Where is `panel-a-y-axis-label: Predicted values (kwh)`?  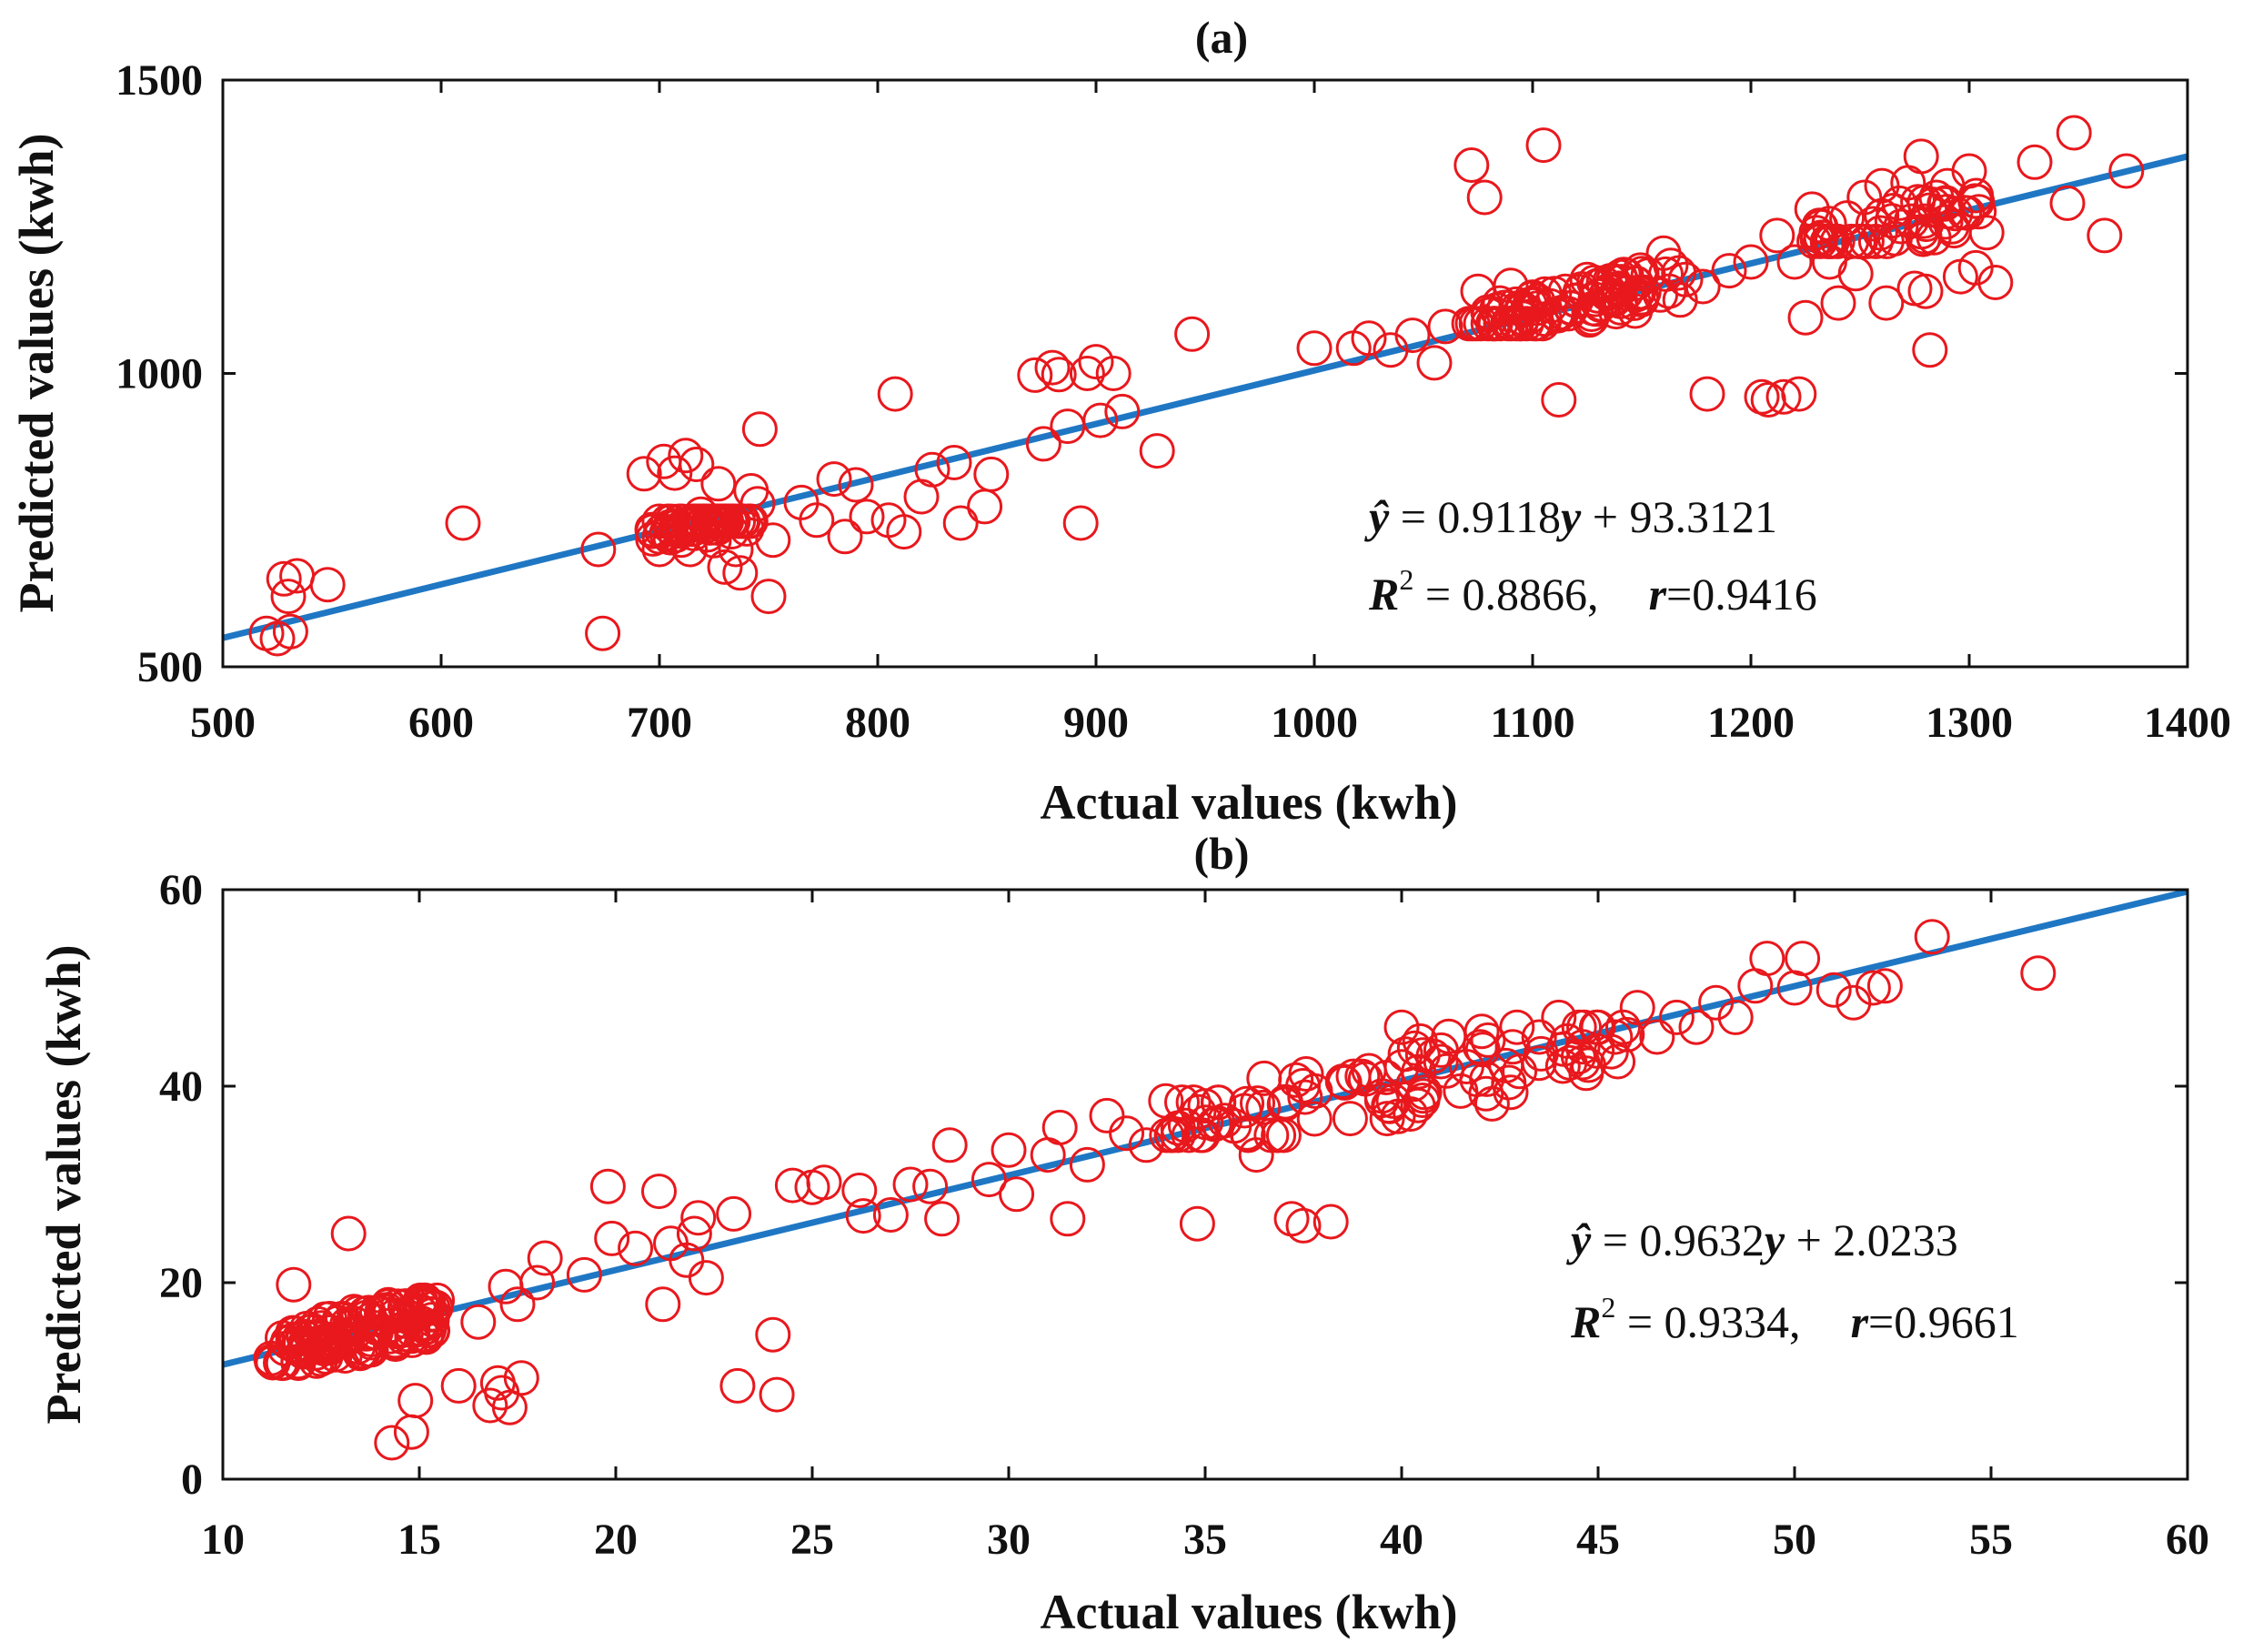 panel-a-y-axis-label: Predicted values (kwh) is located at coordinates (37, 373).